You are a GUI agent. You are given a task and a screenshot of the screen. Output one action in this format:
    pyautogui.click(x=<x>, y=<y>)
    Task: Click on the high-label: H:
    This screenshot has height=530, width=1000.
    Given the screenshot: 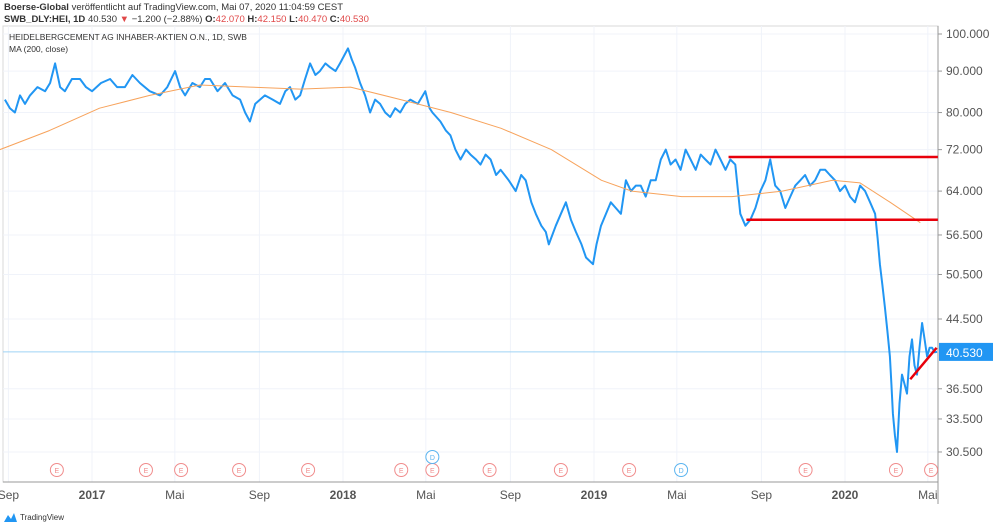 What is the action you would take?
    pyautogui.click(x=252, y=19)
    